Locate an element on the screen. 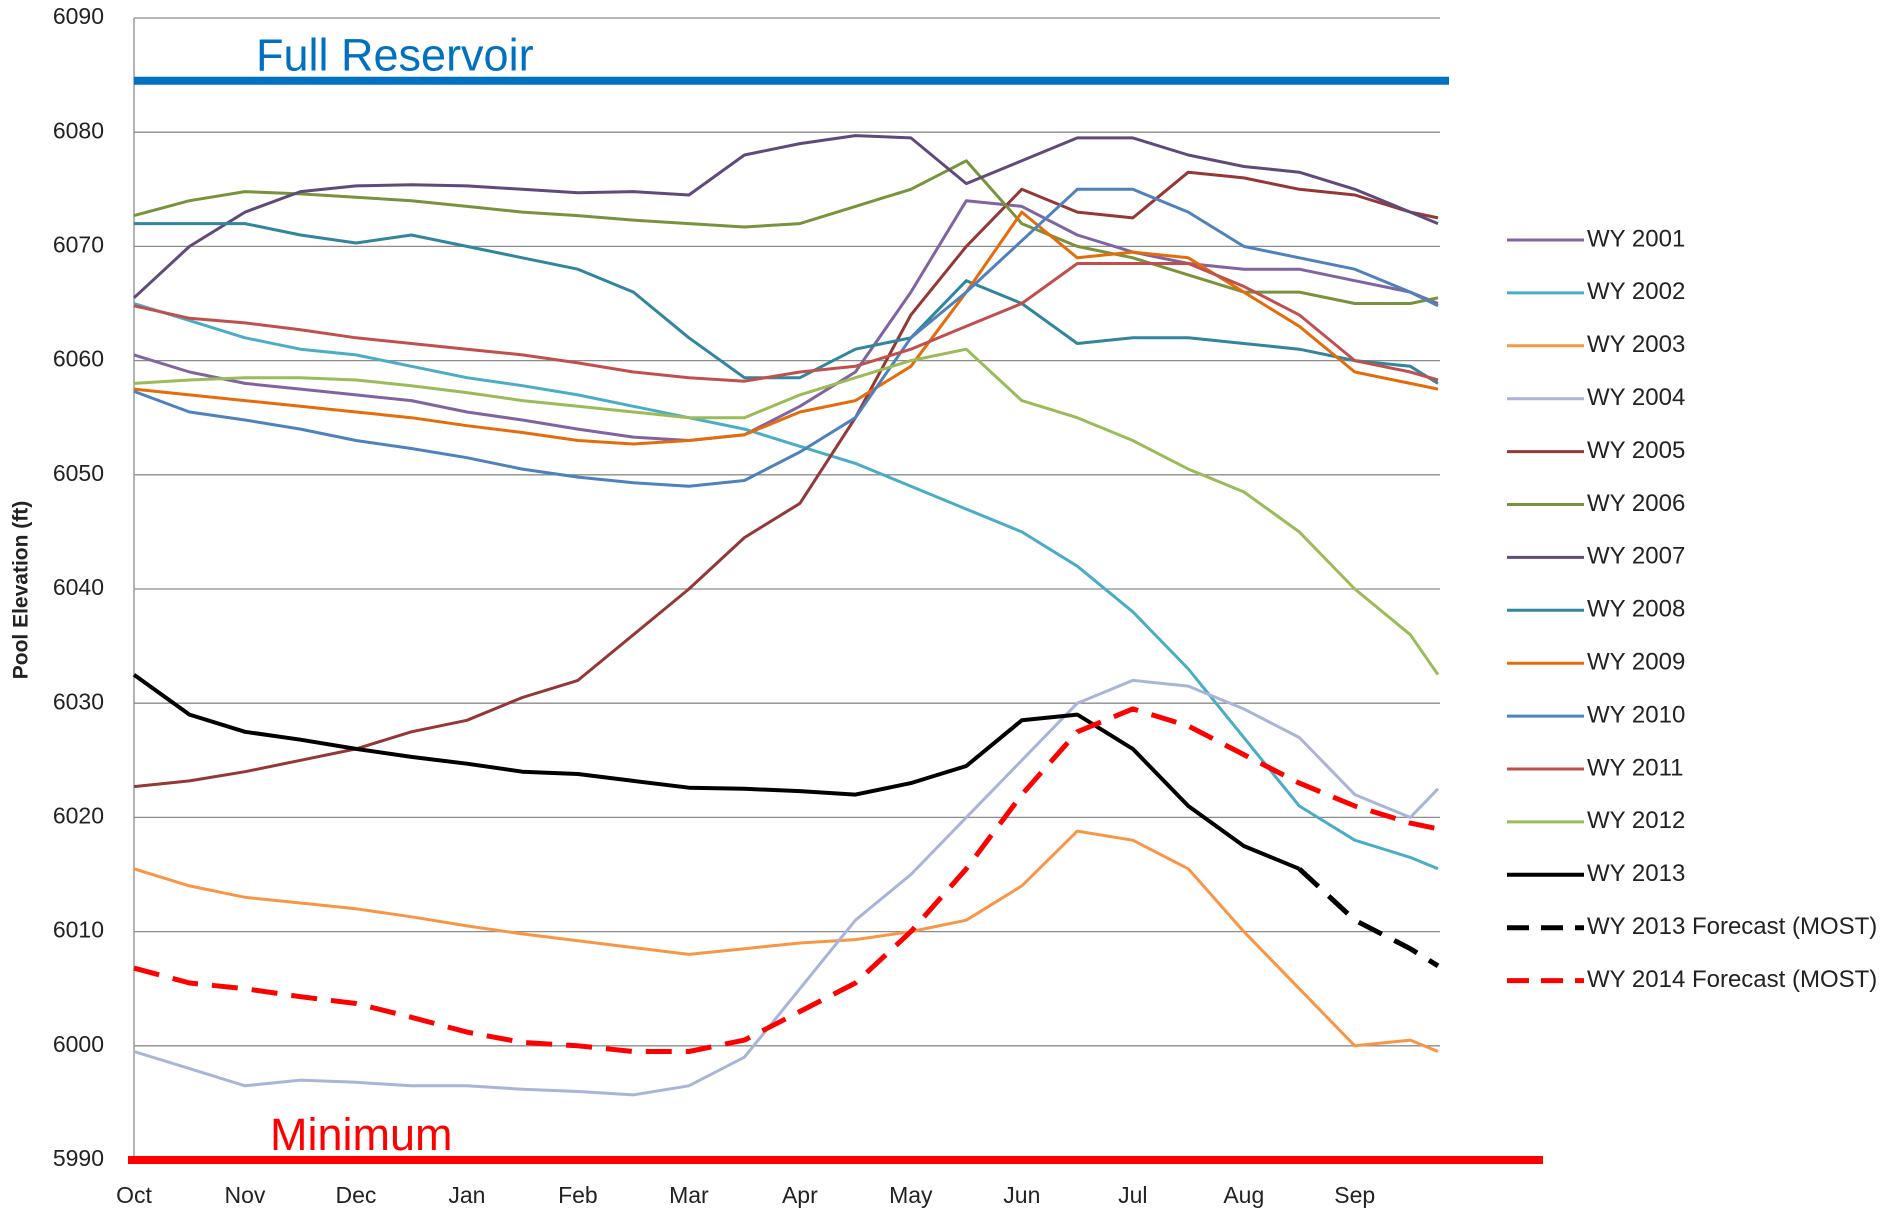  legend-label: WY 2013 Forecast (MOST) is located at coordinates (1732, 926).